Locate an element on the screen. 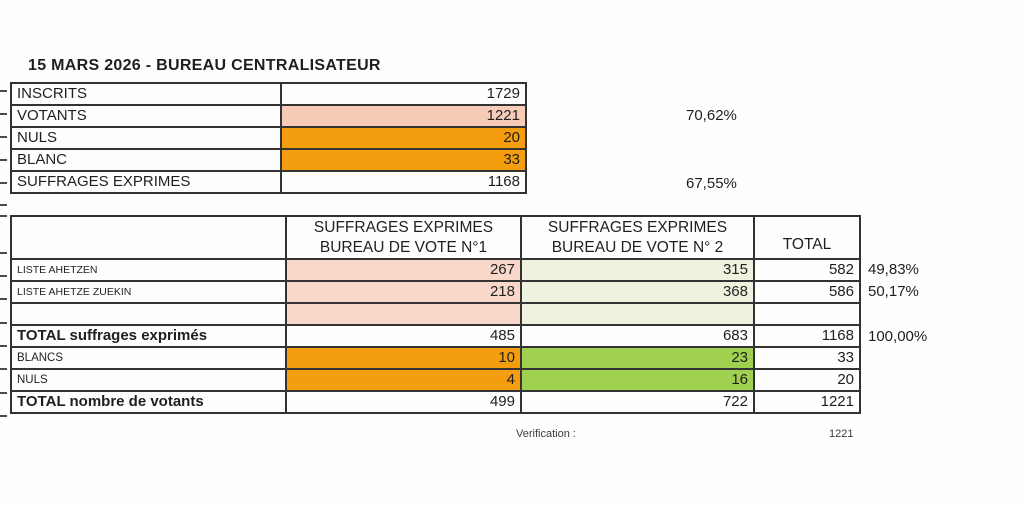  row-empty-total is located at coordinates (807, 314).